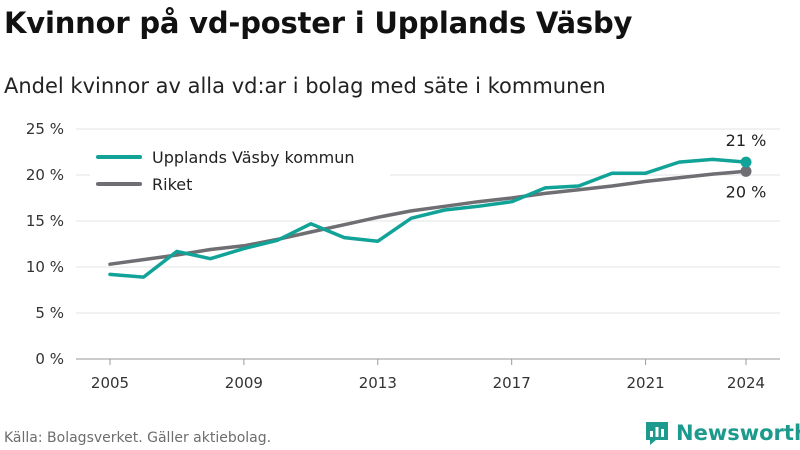  I want to click on x-tick-label: 2017, so click(512, 383).